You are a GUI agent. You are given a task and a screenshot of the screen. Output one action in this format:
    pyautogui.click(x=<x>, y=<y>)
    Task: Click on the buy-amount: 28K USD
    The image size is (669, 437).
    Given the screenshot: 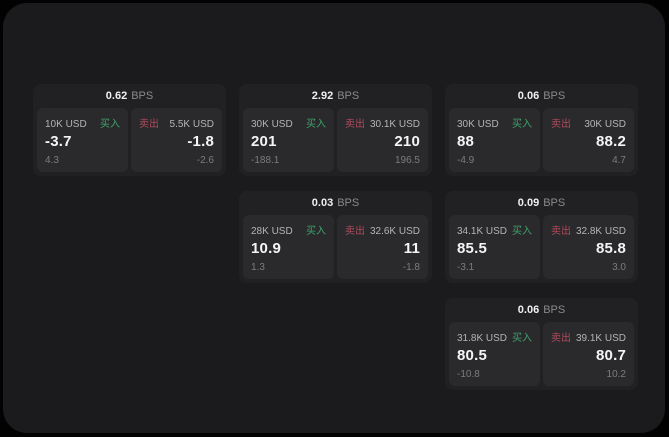 What is the action you would take?
    pyautogui.click(x=272, y=231)
    